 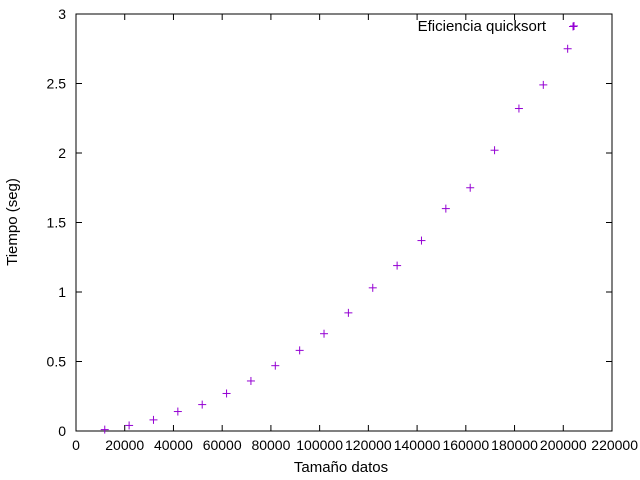 I want to click on y-tick-label: 0, so click(x=62, y=431).